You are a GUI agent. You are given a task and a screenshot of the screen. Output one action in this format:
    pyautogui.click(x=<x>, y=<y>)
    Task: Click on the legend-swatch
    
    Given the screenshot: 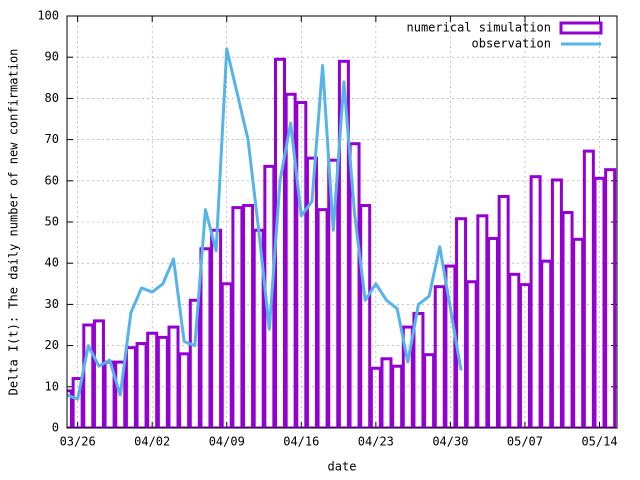 What is the action you would take?
    pyautogui.click(x=581, y=28)
    